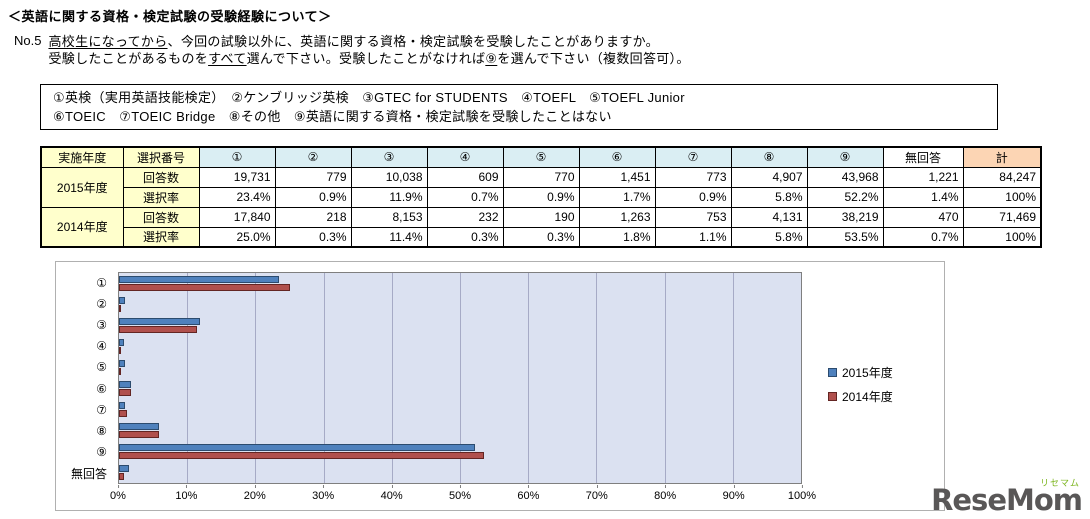  What do you see at coordinates (465, 177) in the screenshot?
I see `value-cell: 609` at bounding box center [465, 177].